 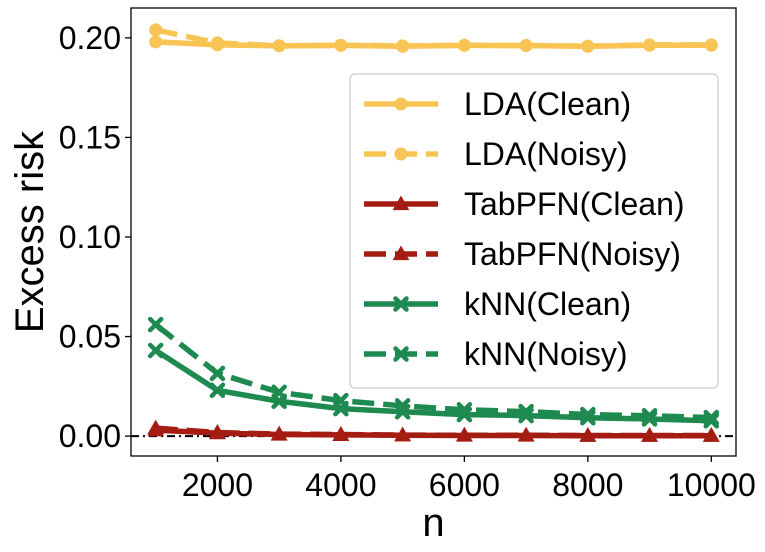 What do you see at coordinates (90, 137) in the screenshot?
I see `y-tick-label: 0.15` at bounding box center [90, 137].